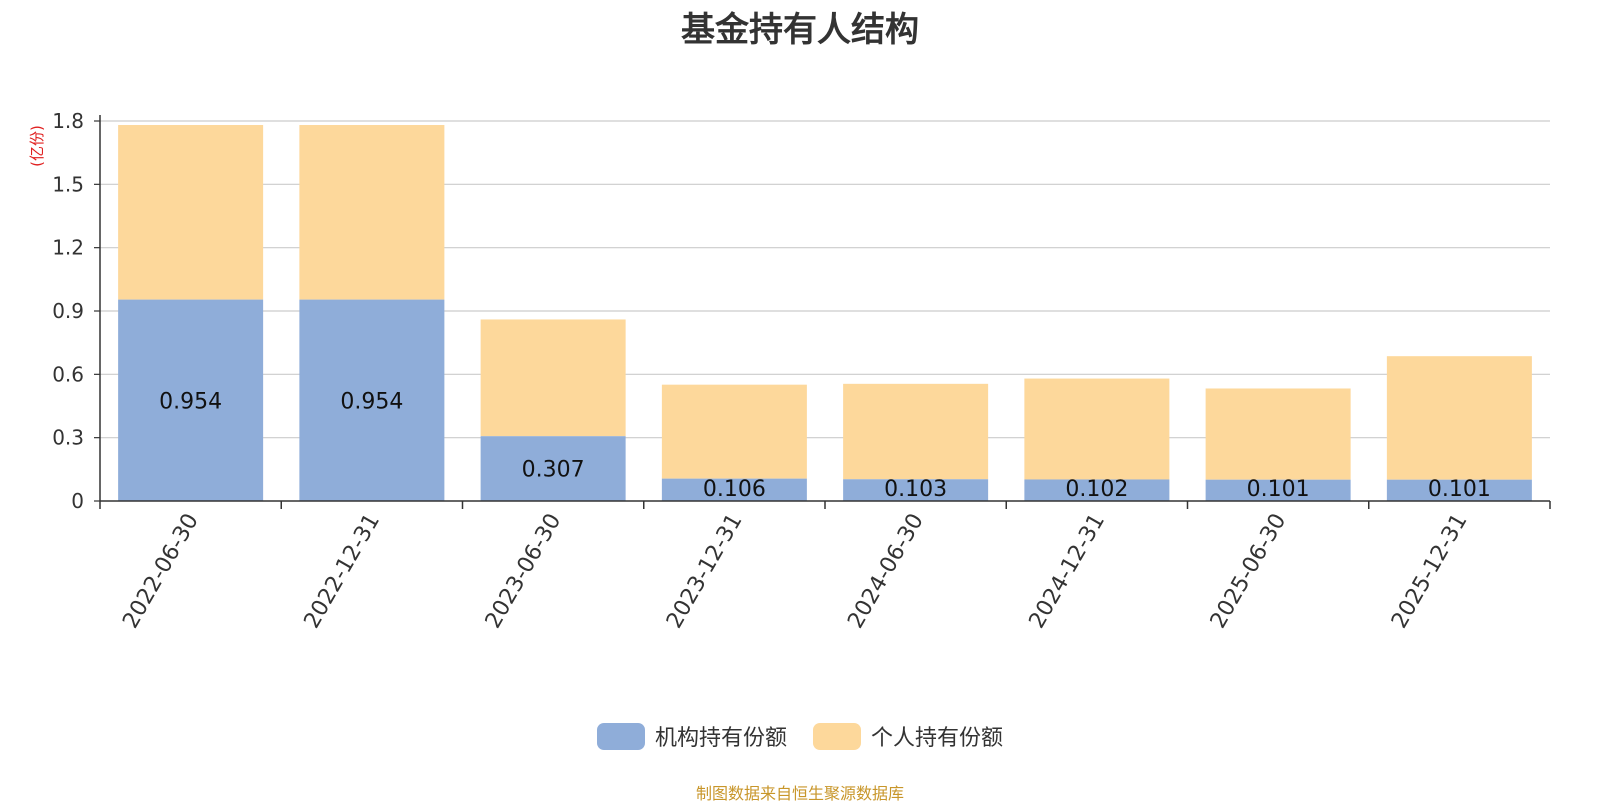 This screenshot has width=1600, height=804. What do you see at coordinates (620, 736) in the screenshot?
I see `legend-swatch-institutional` at bounding box center [620, 736].